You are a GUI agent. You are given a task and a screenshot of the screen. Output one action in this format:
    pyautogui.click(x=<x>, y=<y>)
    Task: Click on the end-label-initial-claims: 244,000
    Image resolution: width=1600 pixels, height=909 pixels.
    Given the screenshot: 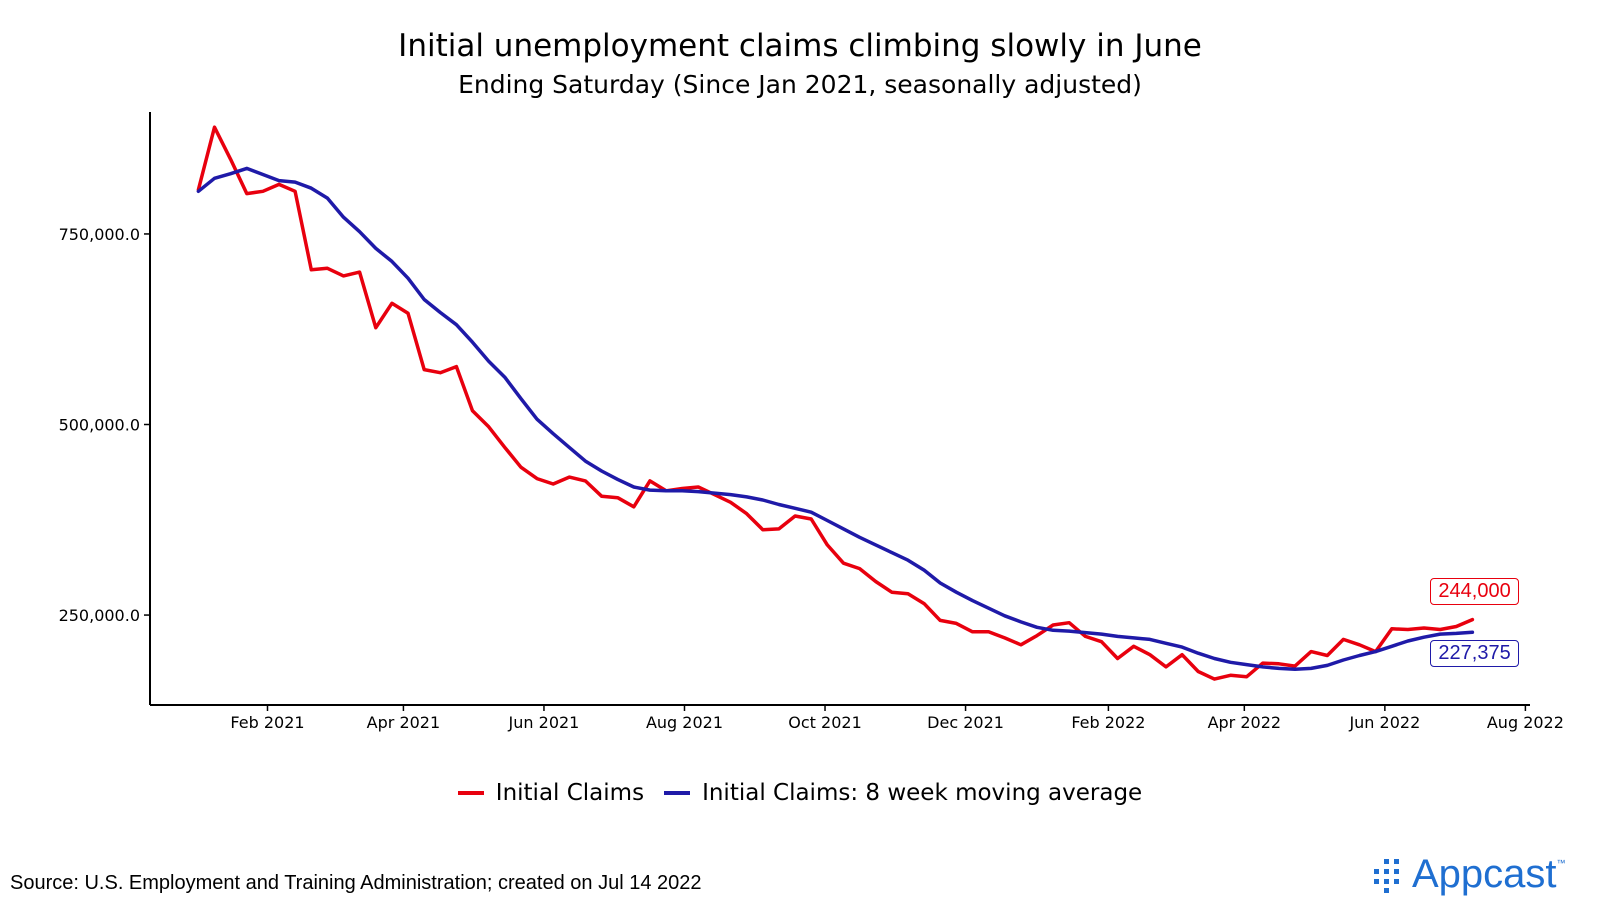 What is the action you would take?
    pyautogui.click(x=1474, y=591)
    